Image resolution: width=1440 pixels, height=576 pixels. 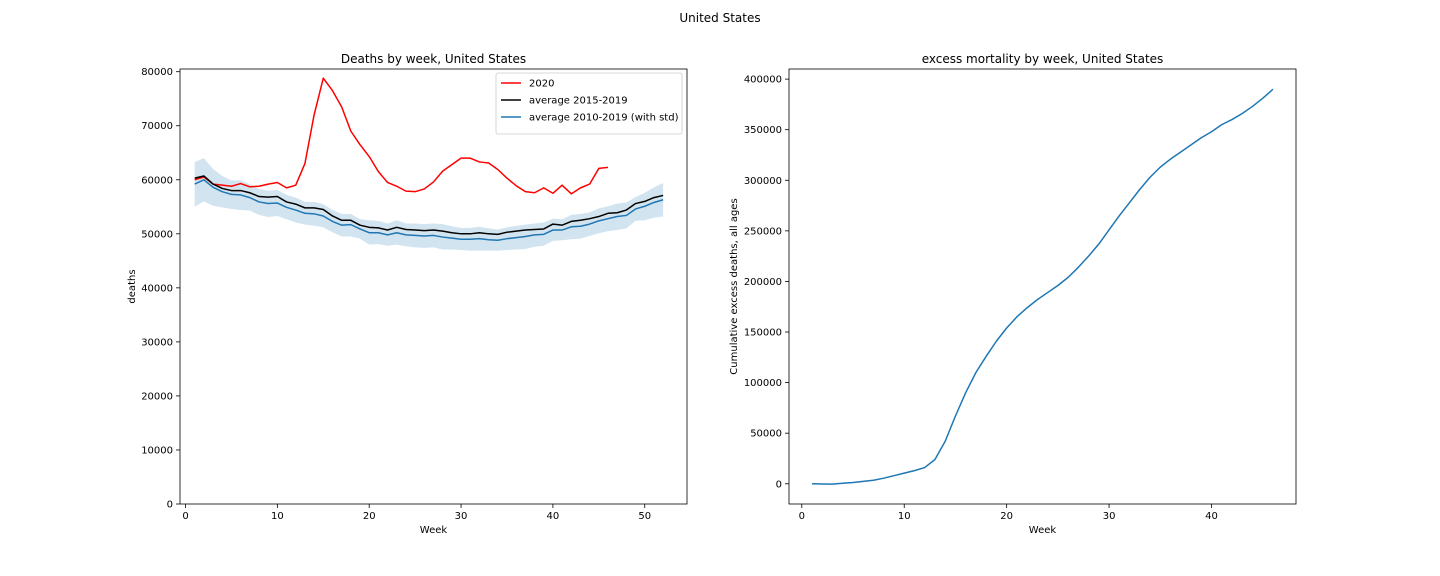 I want to click on y-tick-label: 10000, so click(x=157, y=450).